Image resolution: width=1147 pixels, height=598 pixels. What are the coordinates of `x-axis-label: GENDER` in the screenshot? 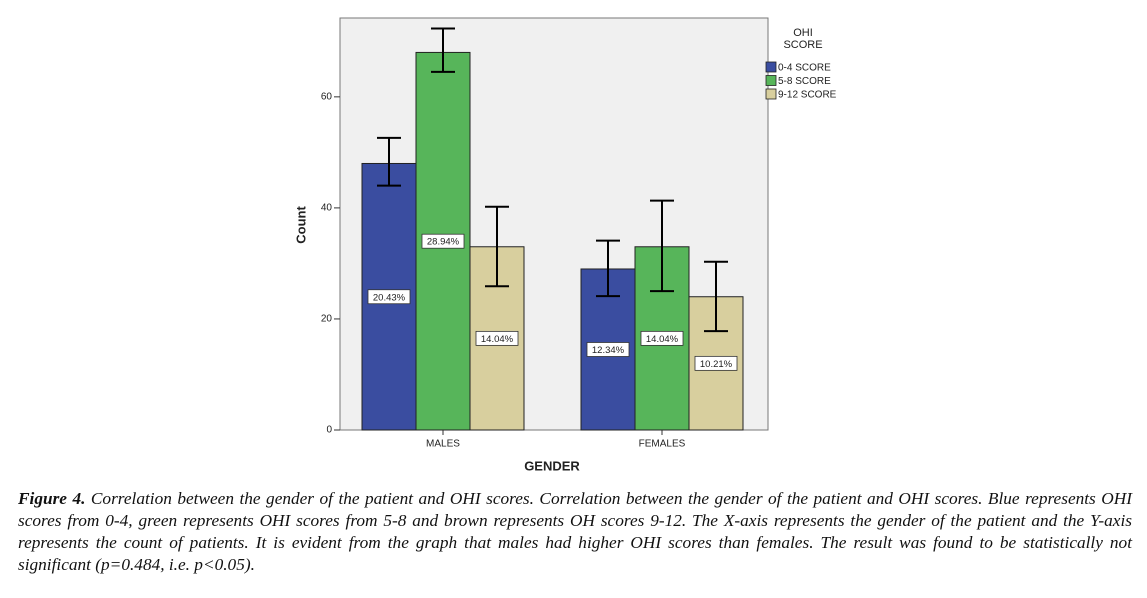 It's located at (552, 465).